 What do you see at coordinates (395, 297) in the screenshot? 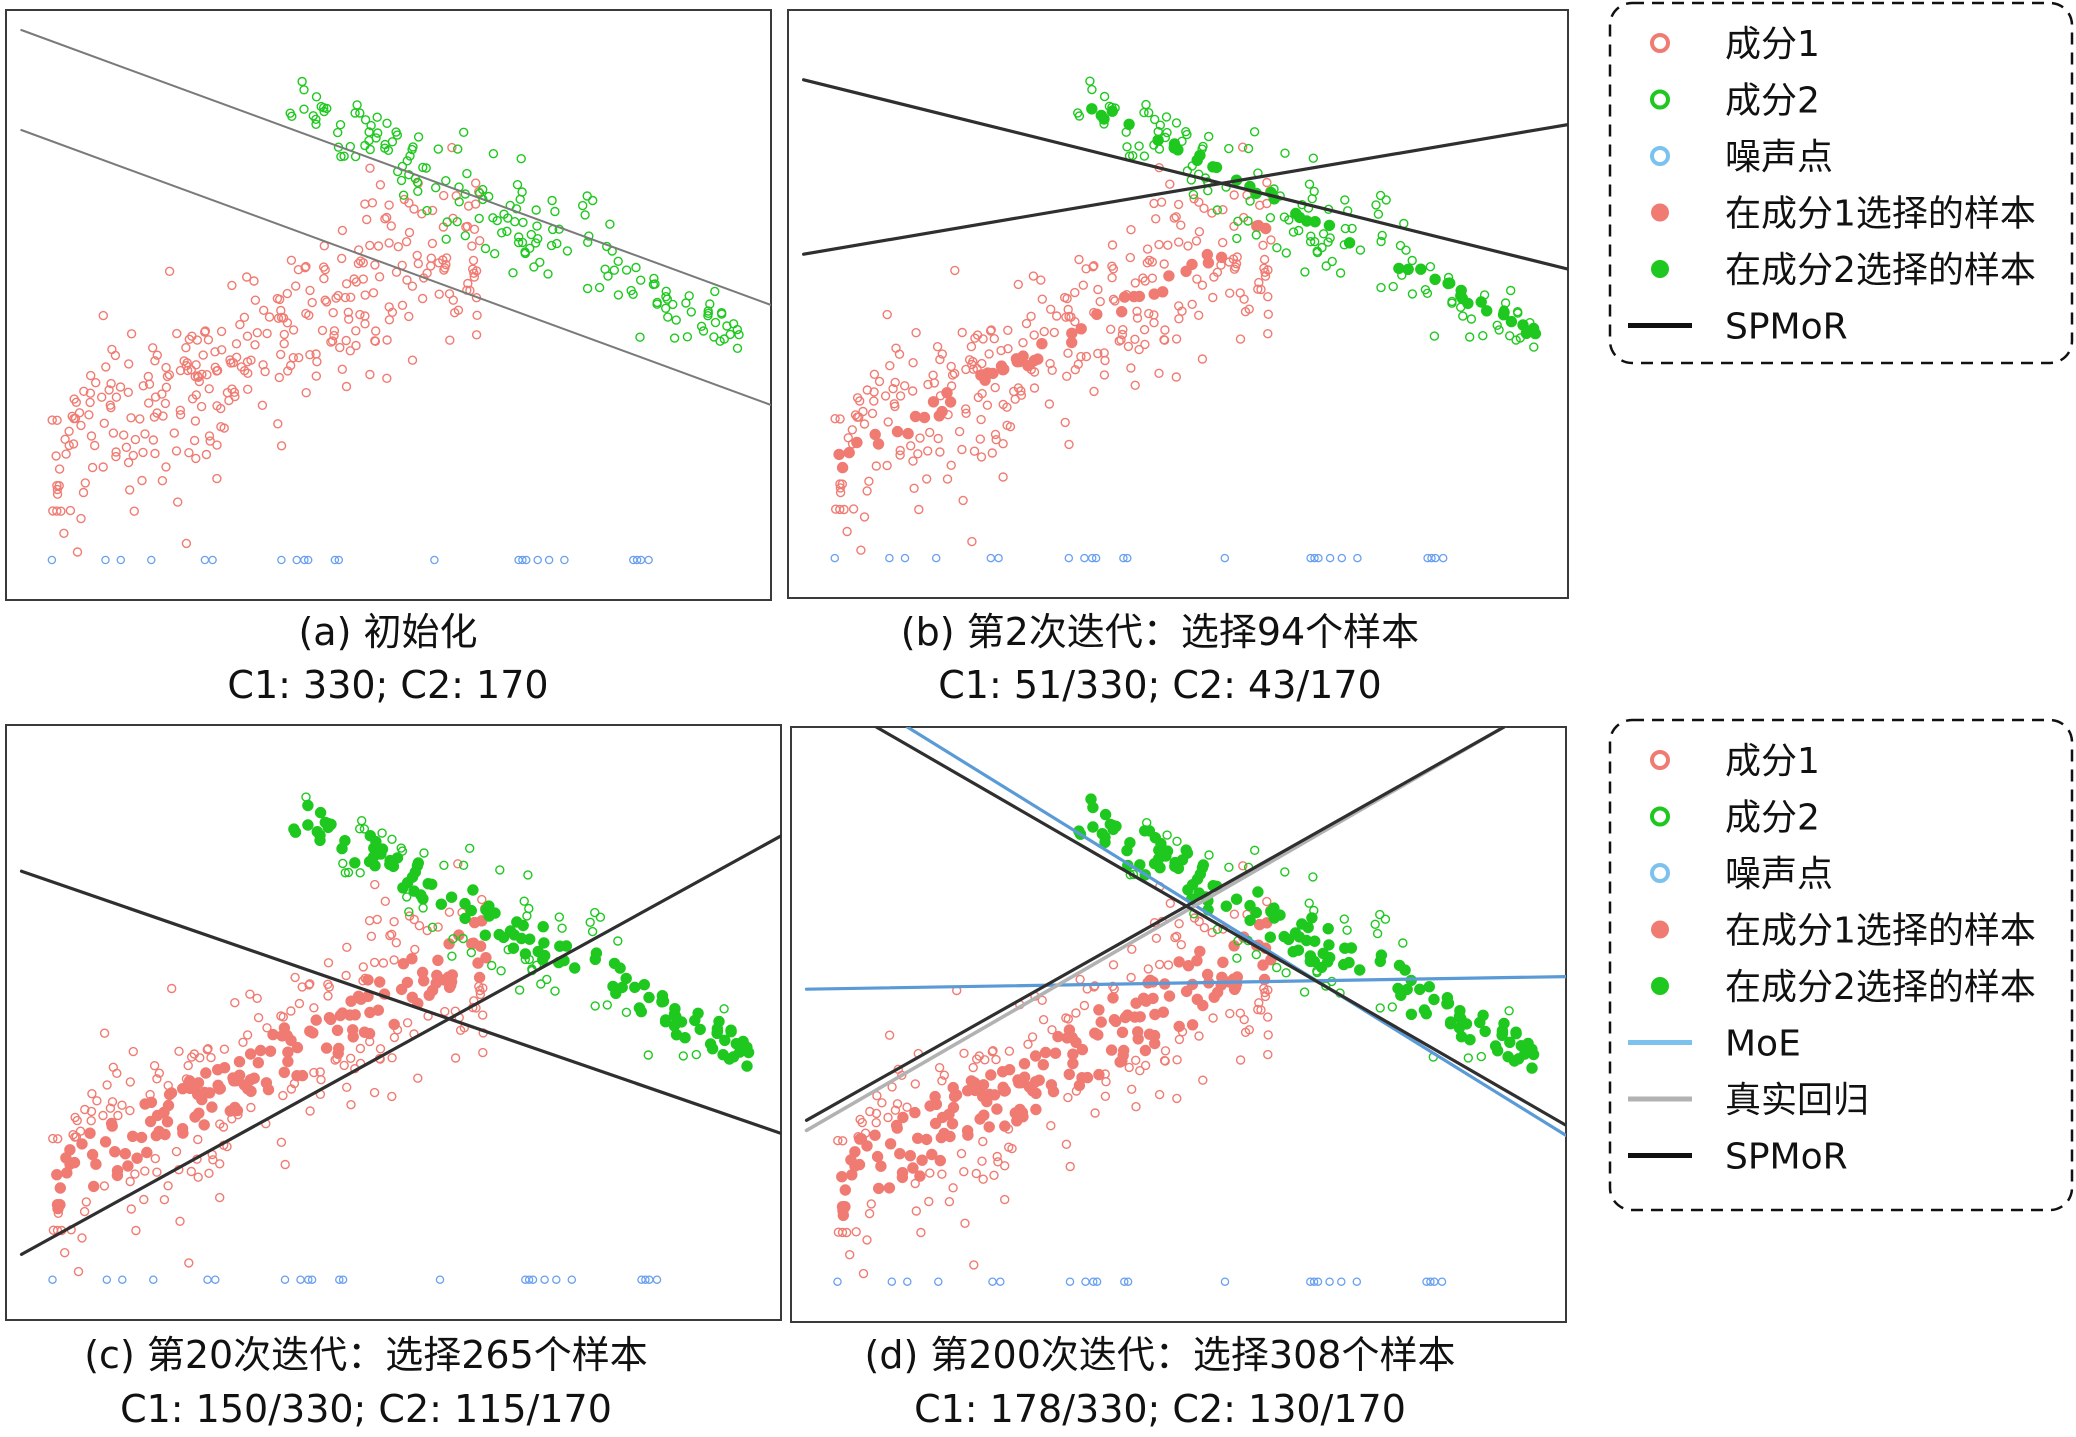
I see `panel-a-plot` at bounding box center [395, 297].